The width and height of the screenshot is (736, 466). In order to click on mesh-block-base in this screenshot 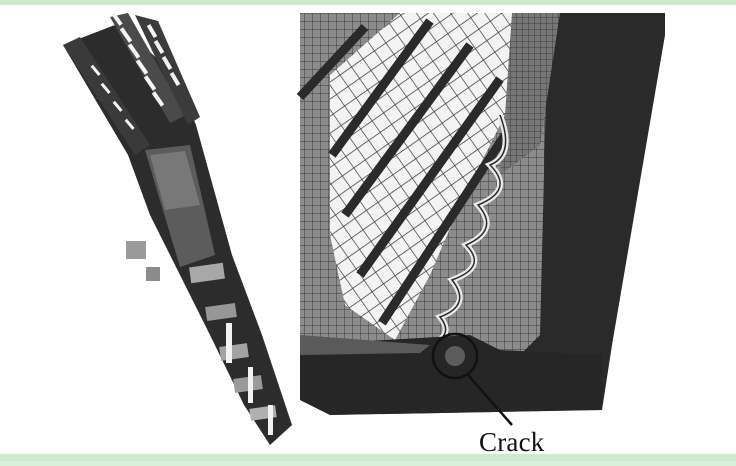, I will do `click(451, 375)`.